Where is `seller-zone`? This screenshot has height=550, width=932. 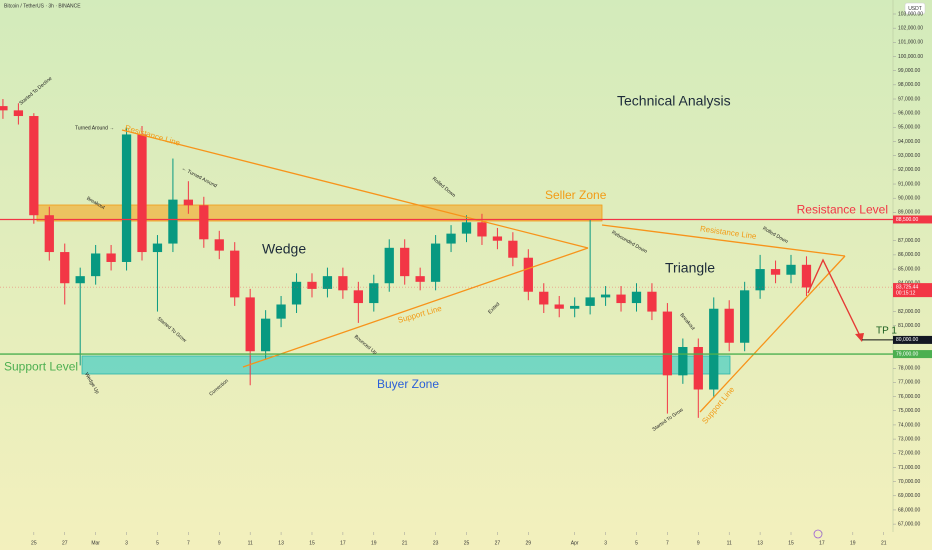
seller-zone is located at coordinates (319, 213).